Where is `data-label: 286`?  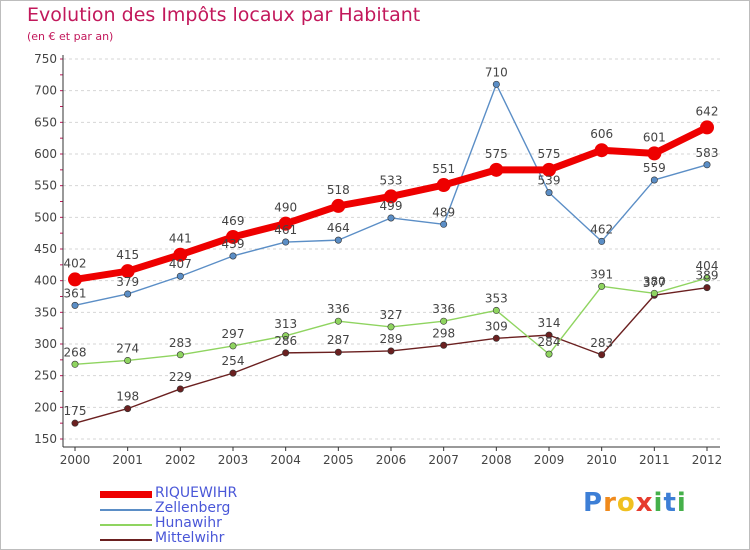
data-label: 286 is located at coordinates (285, 341).